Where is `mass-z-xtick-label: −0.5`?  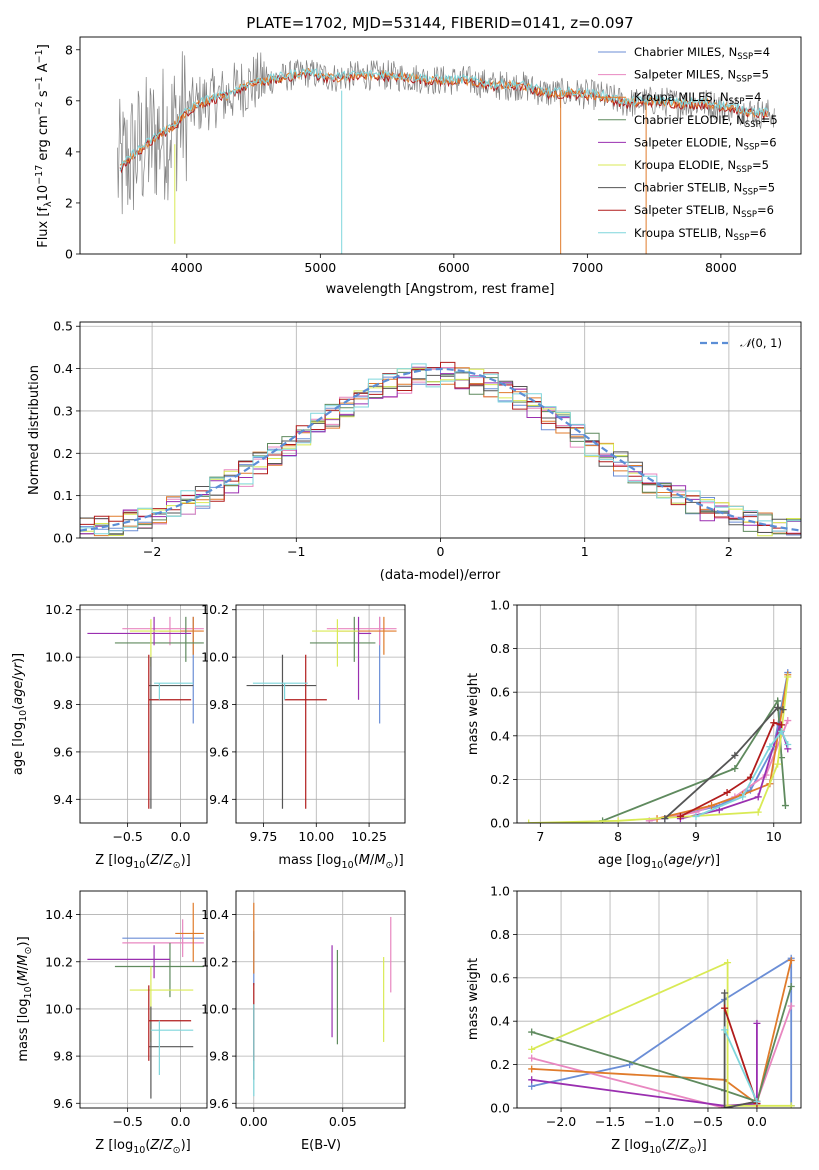
mass-z-xtick-label: −0.5 is located at coordinates (127, 1121).